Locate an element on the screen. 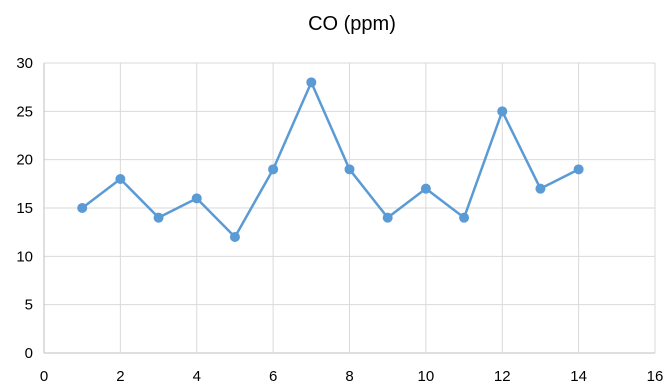 Image resolution: width=668 pixels, height=387 pixels. y-tick-label: 15 is located at coordinates (24, 208).